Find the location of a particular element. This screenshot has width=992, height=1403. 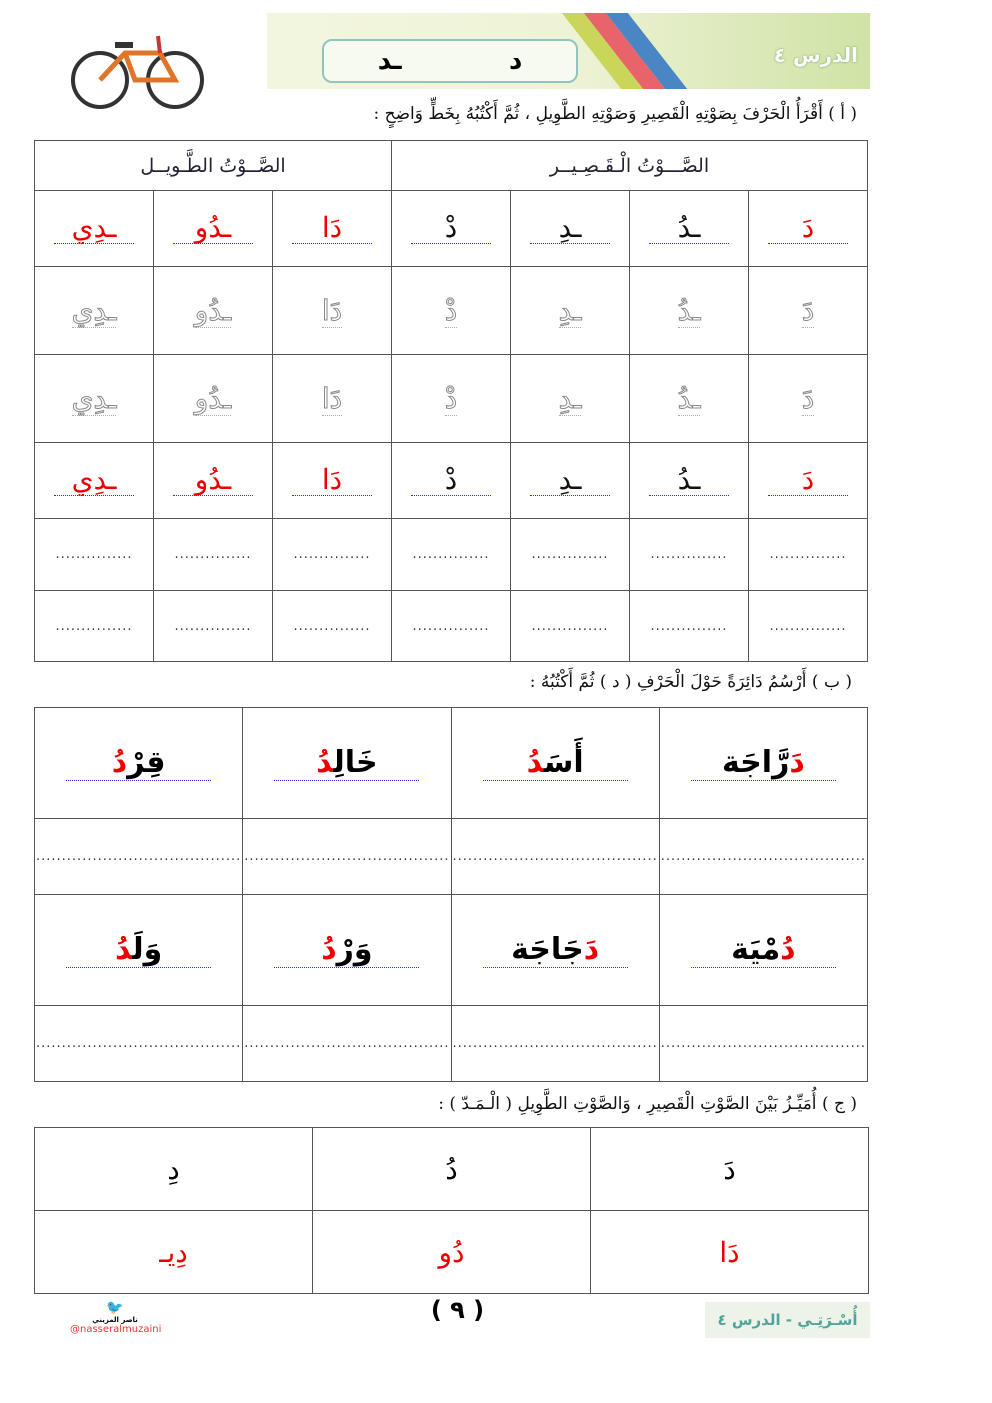

author-credit: 🐦 ناصر المزيني @nasseralmuzaini is located at coordinates (116, 1317).